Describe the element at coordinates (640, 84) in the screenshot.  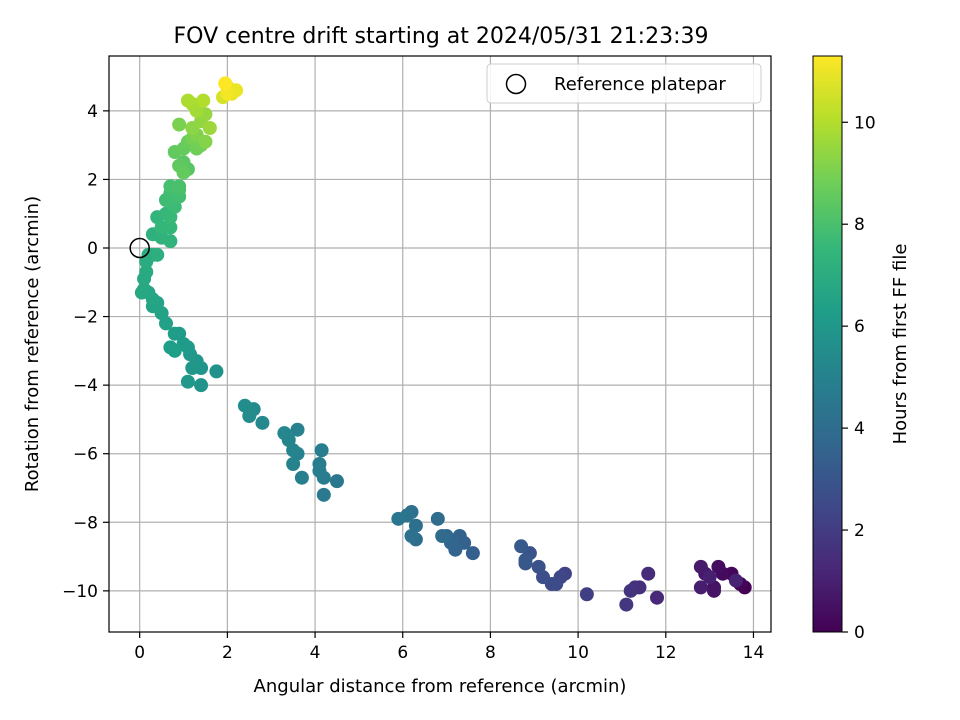
I see `legend-label: Reference platepar` at that location.